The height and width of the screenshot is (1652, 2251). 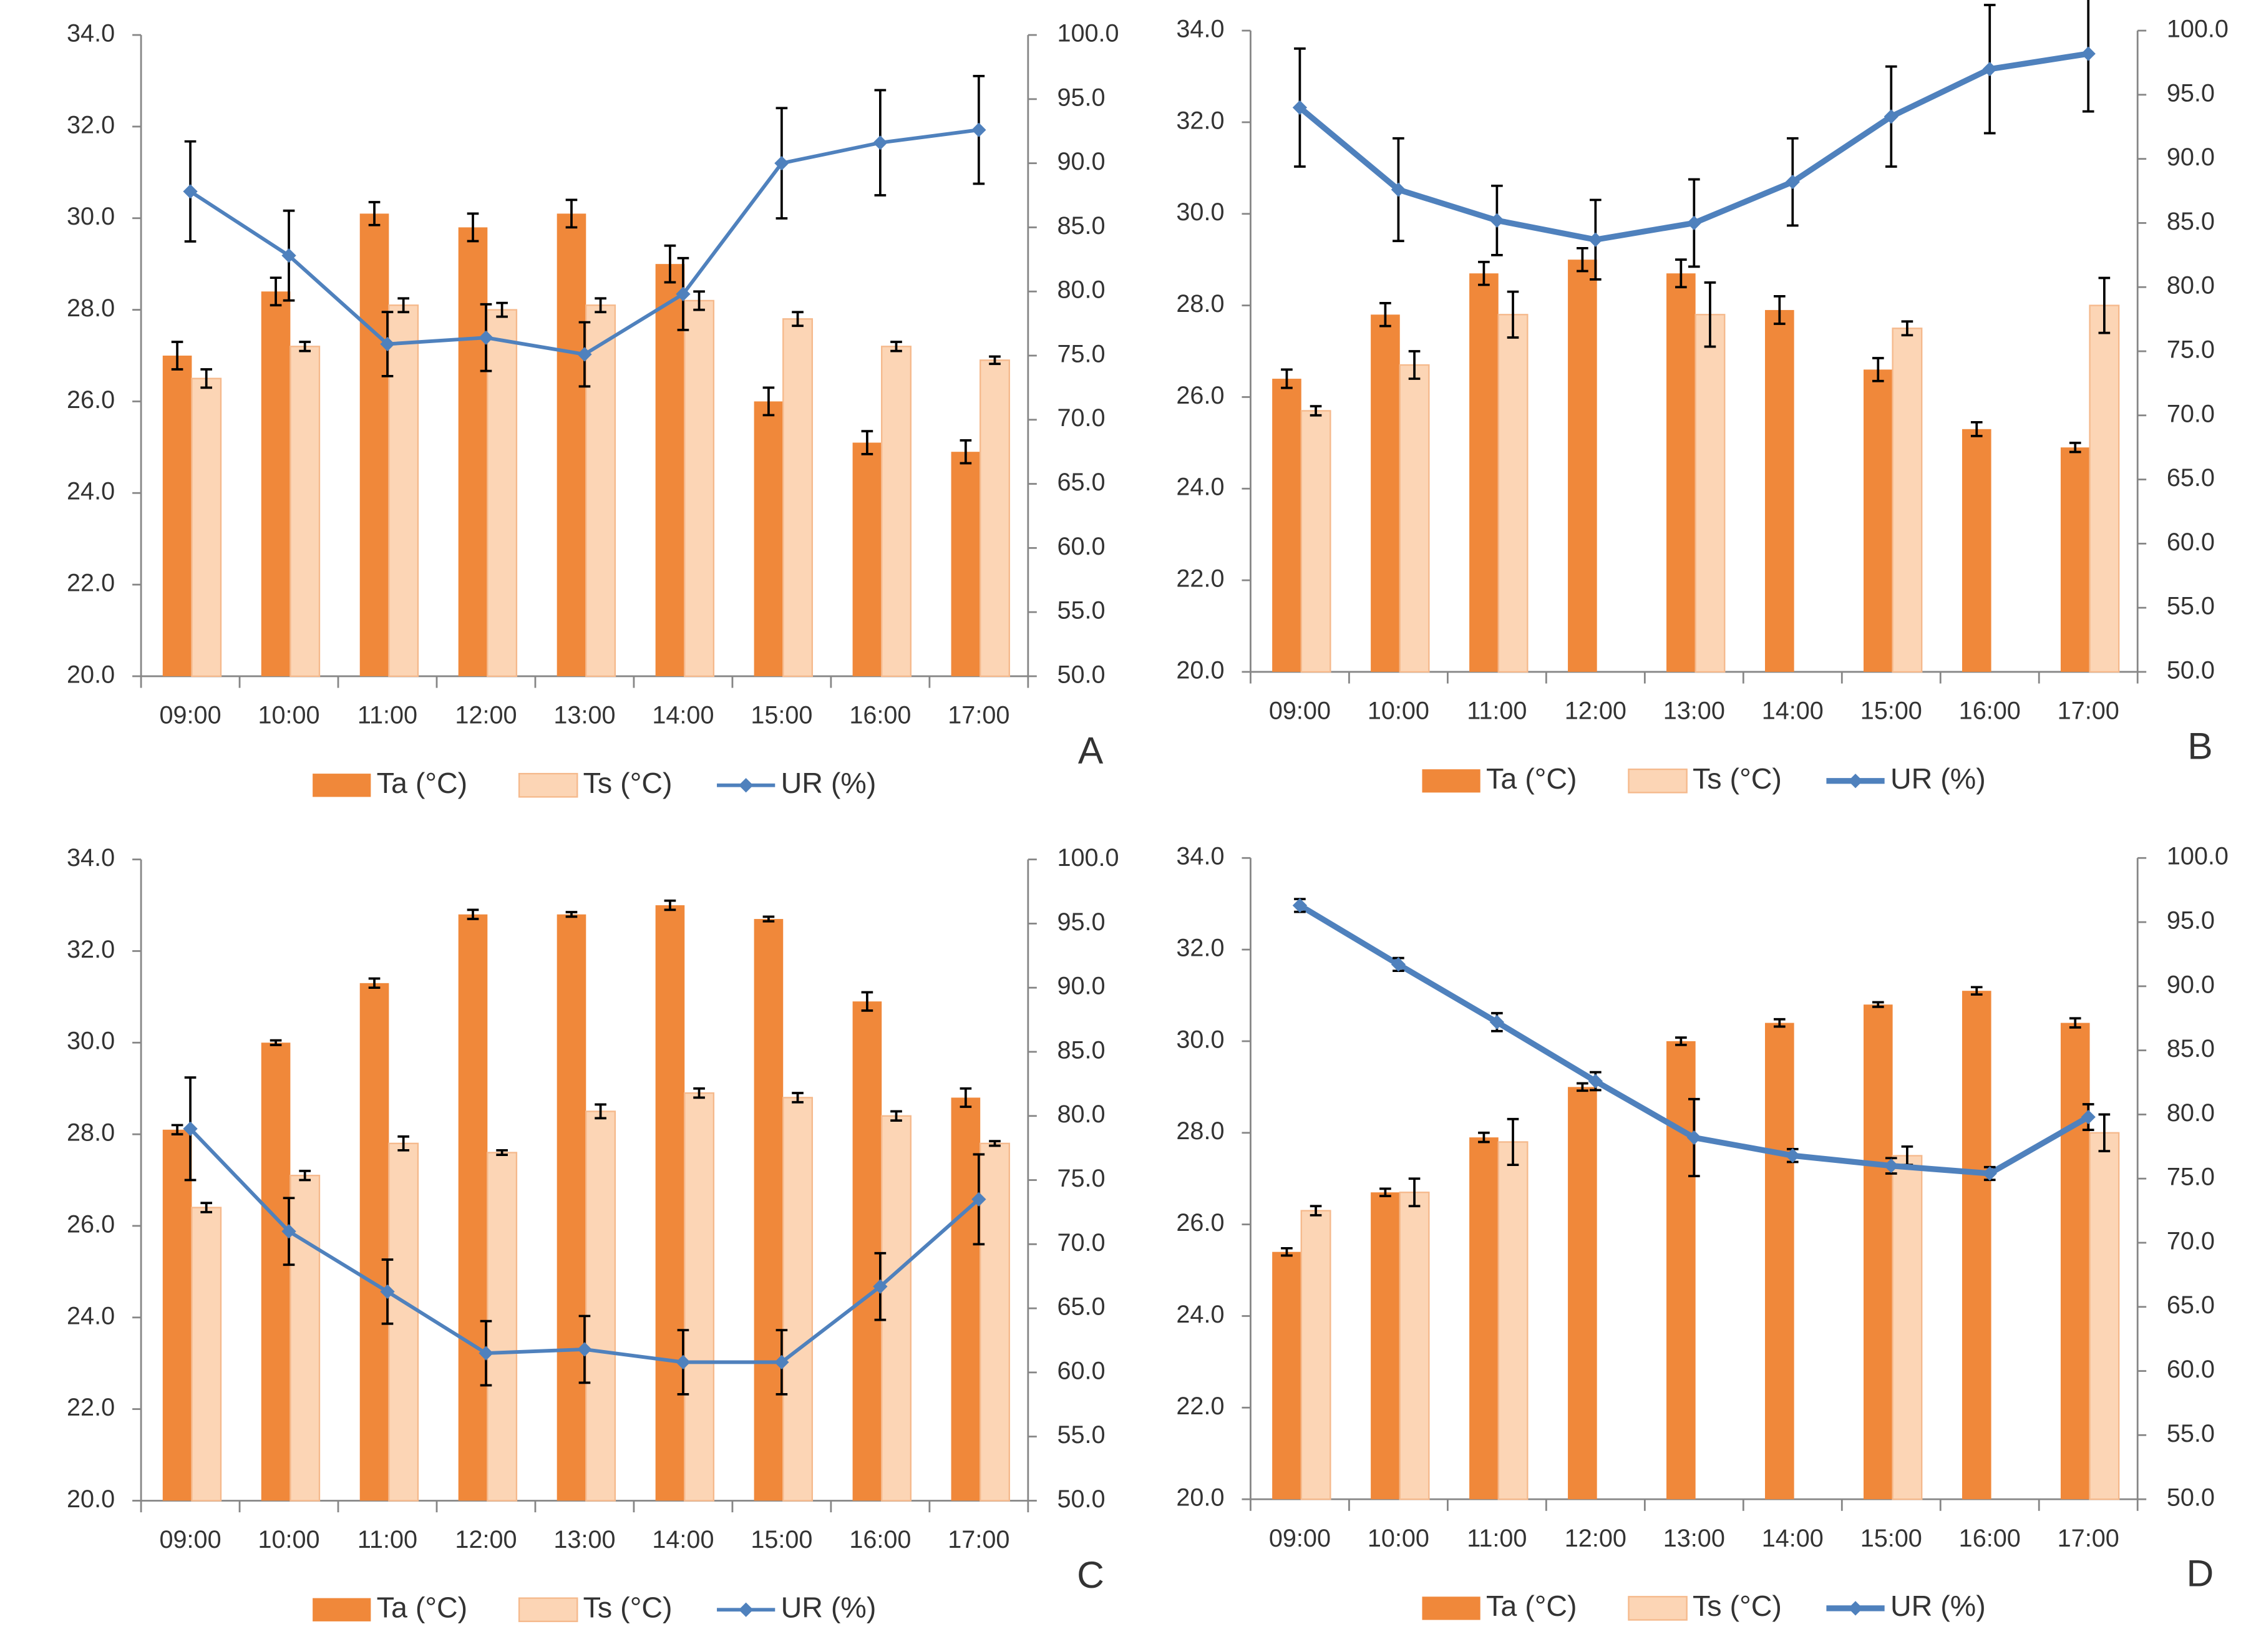 What do you see at coordinates (2191, 670) in the screenshot?
I see `y2-tick-label: 50.0` at bounding box center [2191, 670].